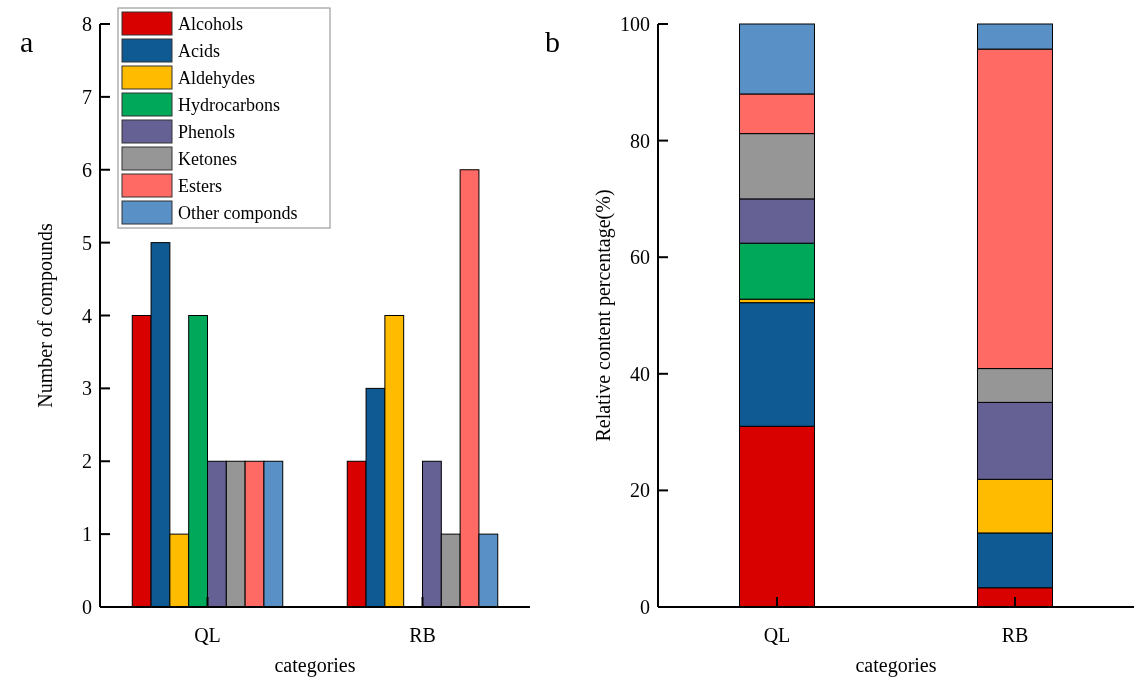 The height and width of the screenshot is (678, 1142). Describe the element at coordinates (635, 24) in the screenshot. I see `y-tick-label: 100` at that location.